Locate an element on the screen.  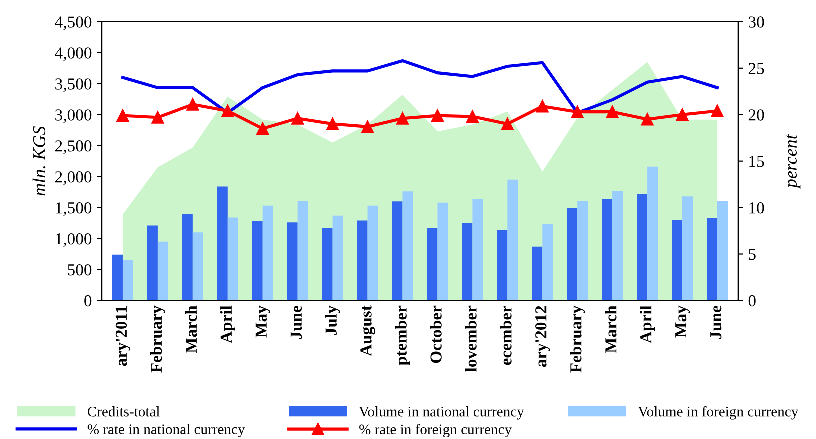
y-tick-label: 2,500 is located at coordinates (74, 147).